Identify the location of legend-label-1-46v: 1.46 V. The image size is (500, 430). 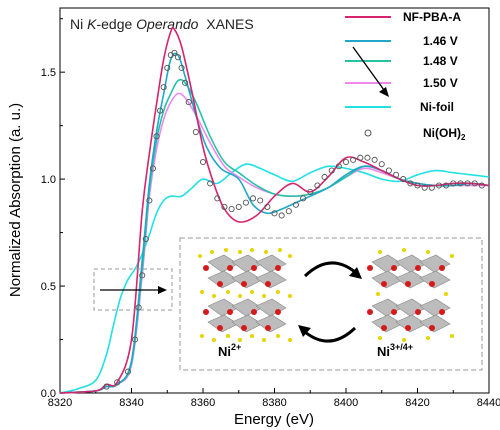
(440, 41).